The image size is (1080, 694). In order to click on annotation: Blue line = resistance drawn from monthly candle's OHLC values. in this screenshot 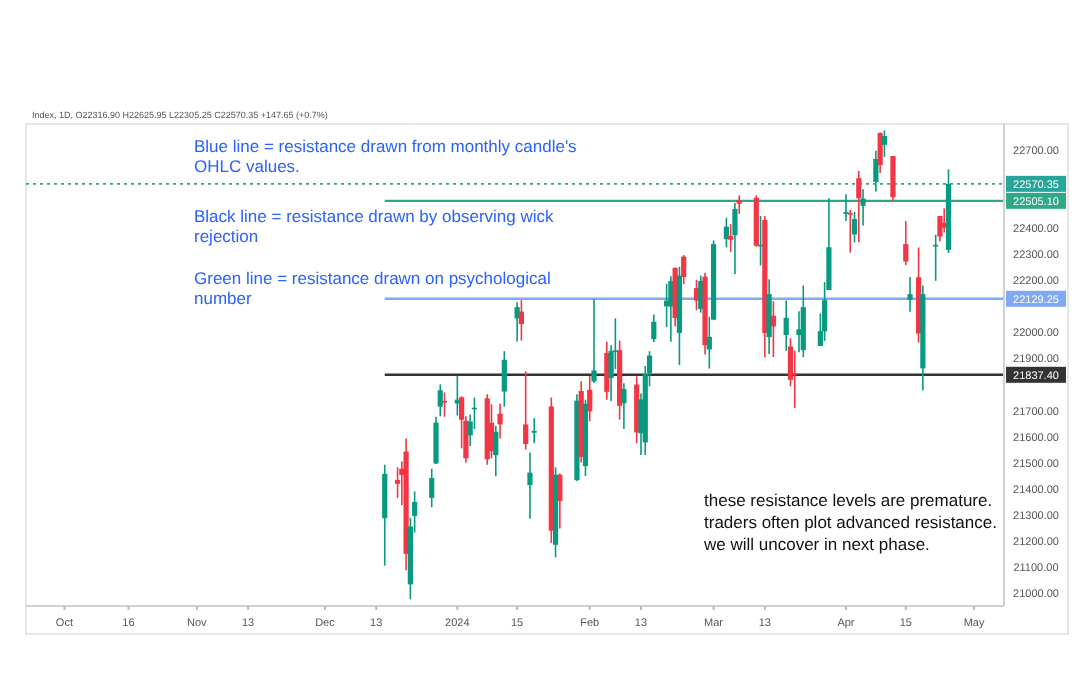, I will do `click(385, 156)`.